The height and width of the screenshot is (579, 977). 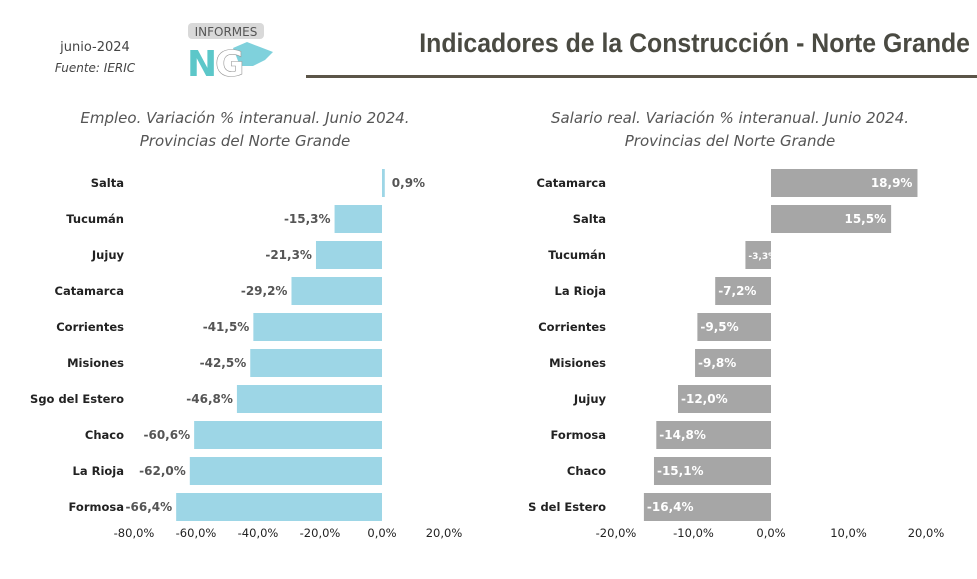 What do you see at coordinates (719, 327) in the screenshot?
I see `data-label: -9,5%` at bounding box center [719, 327].